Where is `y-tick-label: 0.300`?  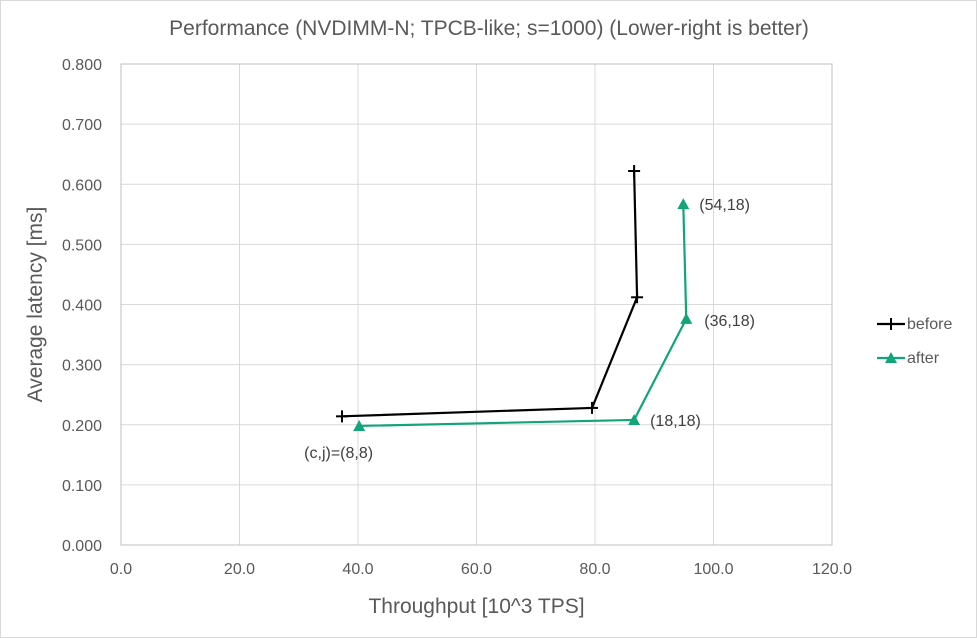 y-tick-label: 0.300 is located at coordinates (82, 366).